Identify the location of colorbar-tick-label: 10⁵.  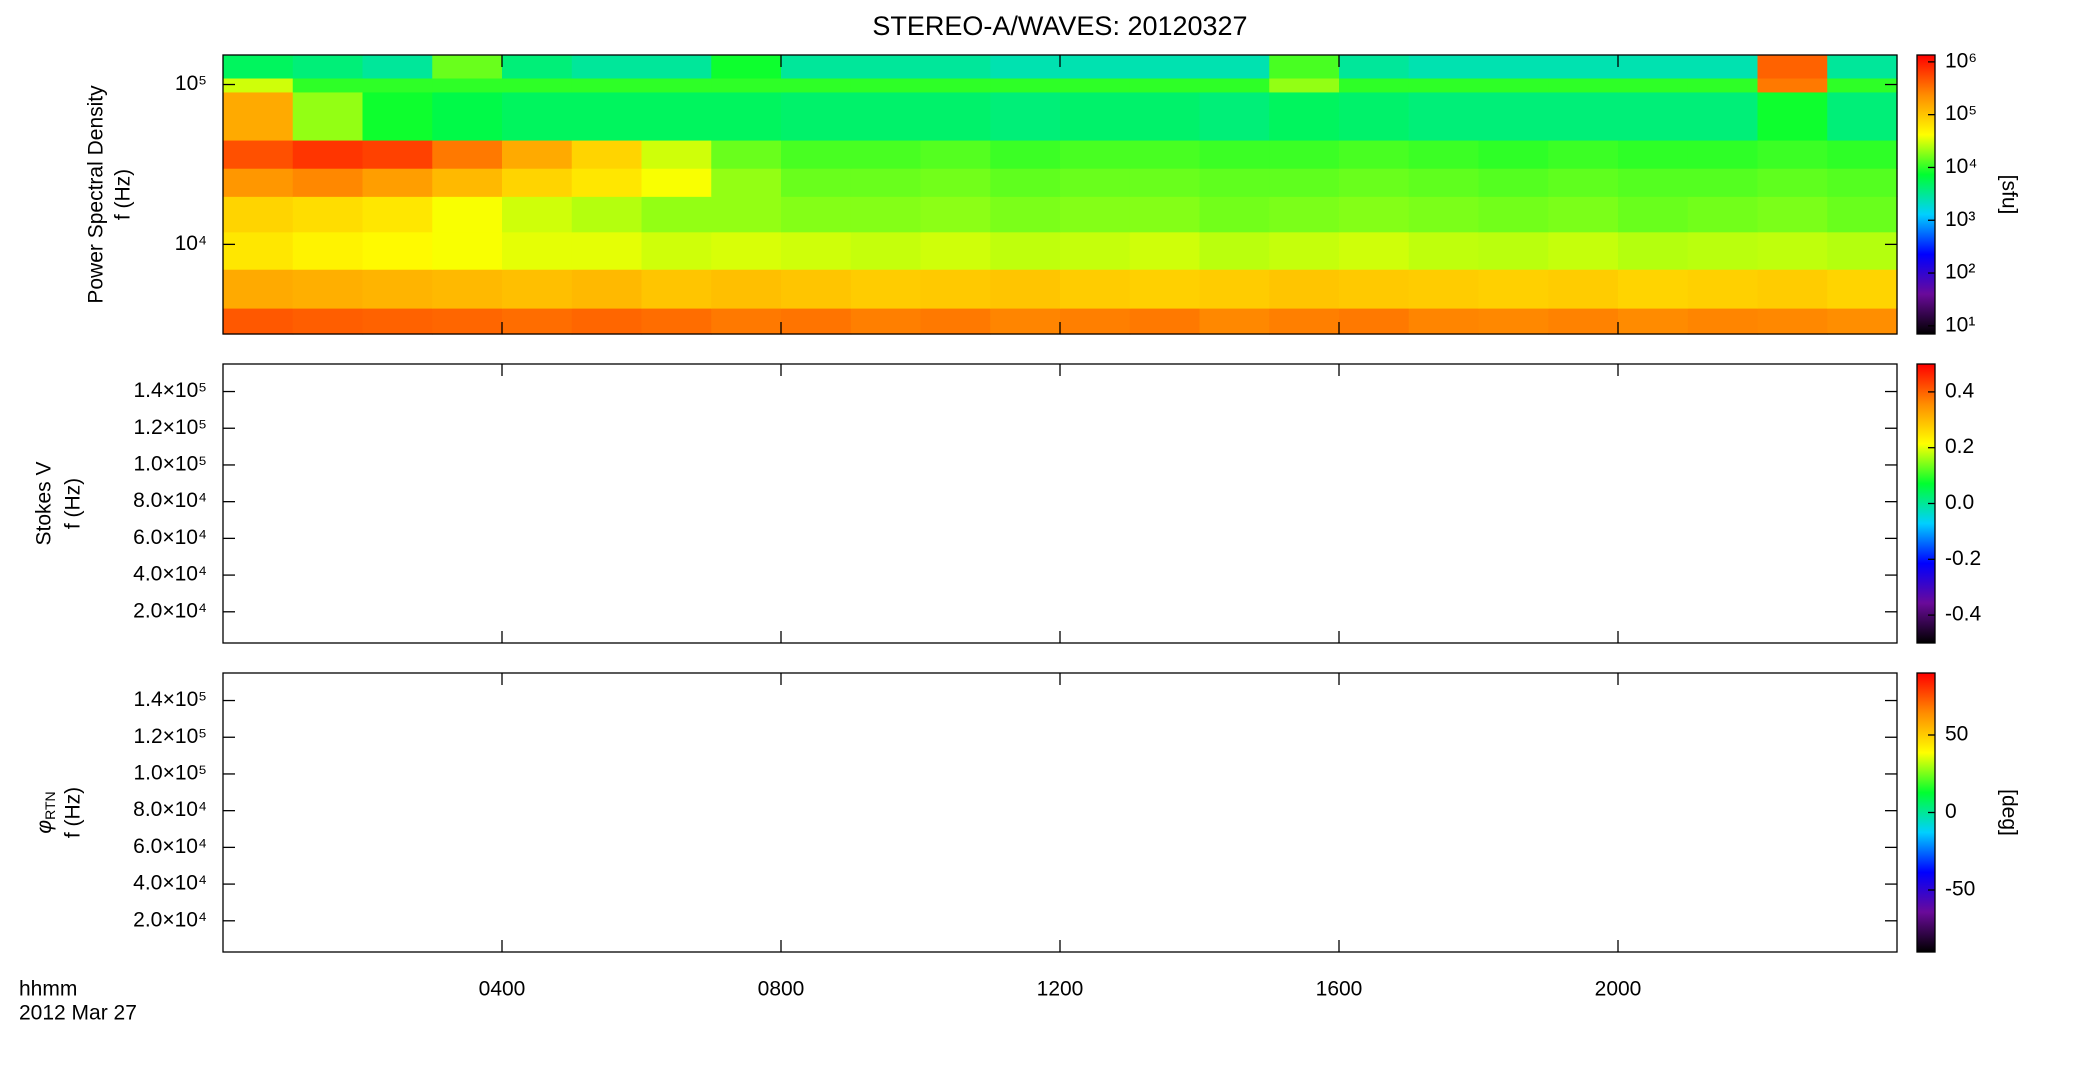
(1961, 113).